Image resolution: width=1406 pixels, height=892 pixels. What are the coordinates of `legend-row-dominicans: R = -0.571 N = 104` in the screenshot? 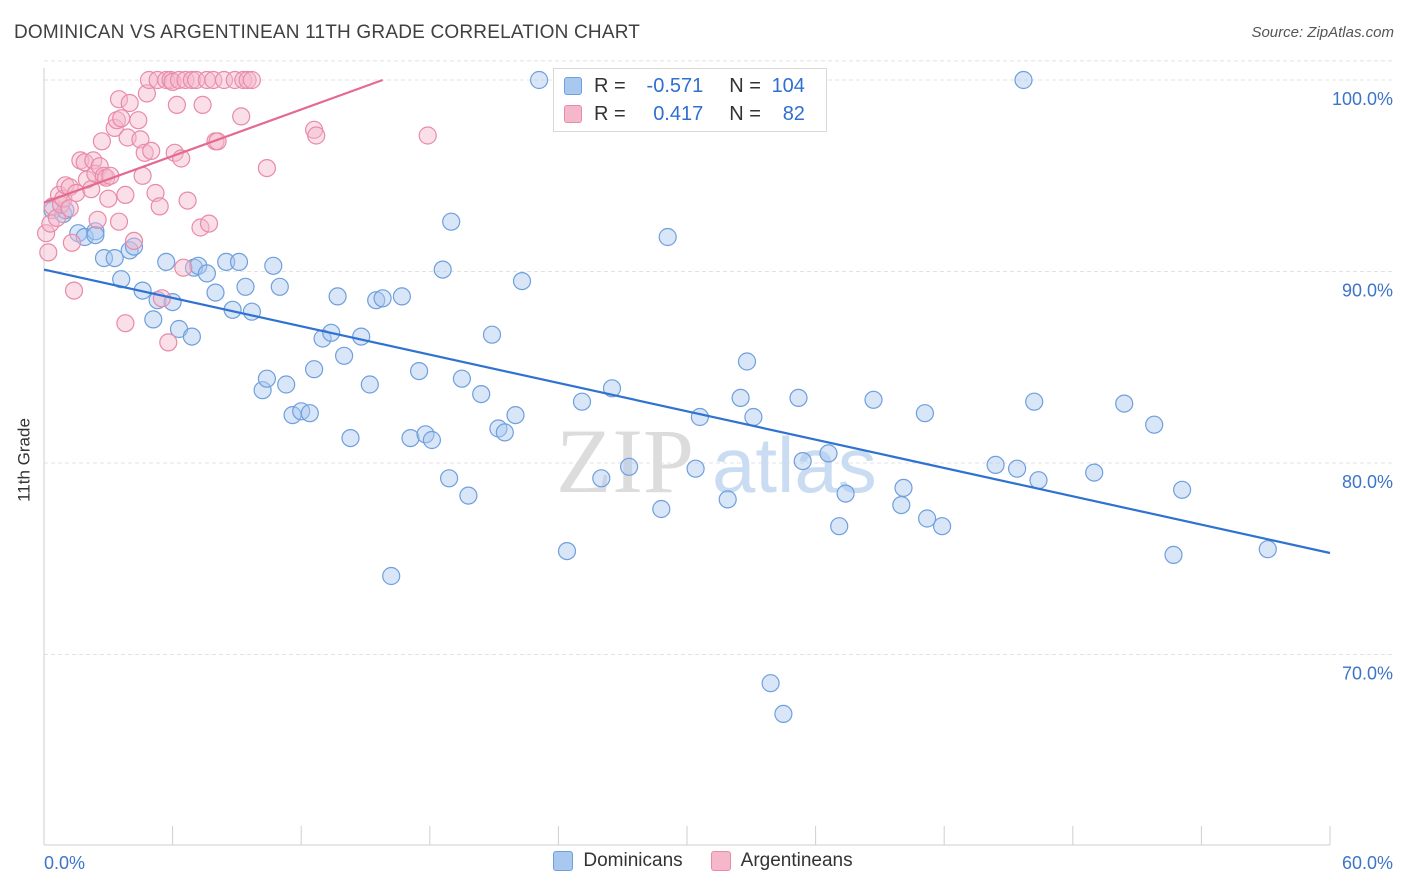 It's located at (684, 86).